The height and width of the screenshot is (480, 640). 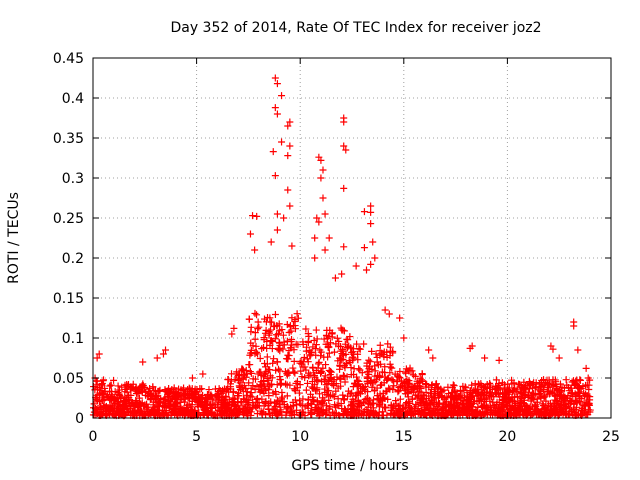 I want to click on y-tick-label: 0.35, so click(x=68, y=139).